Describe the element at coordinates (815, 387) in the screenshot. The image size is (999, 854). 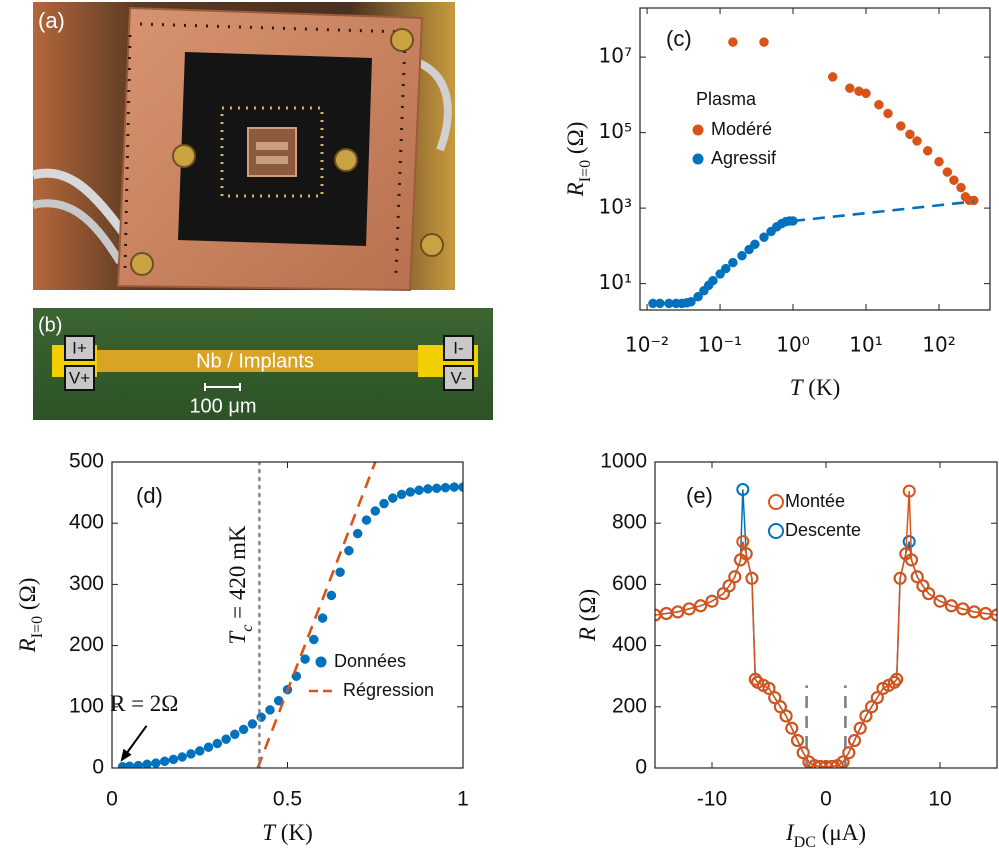
I see `x-axis-label: T (K)` at that location.